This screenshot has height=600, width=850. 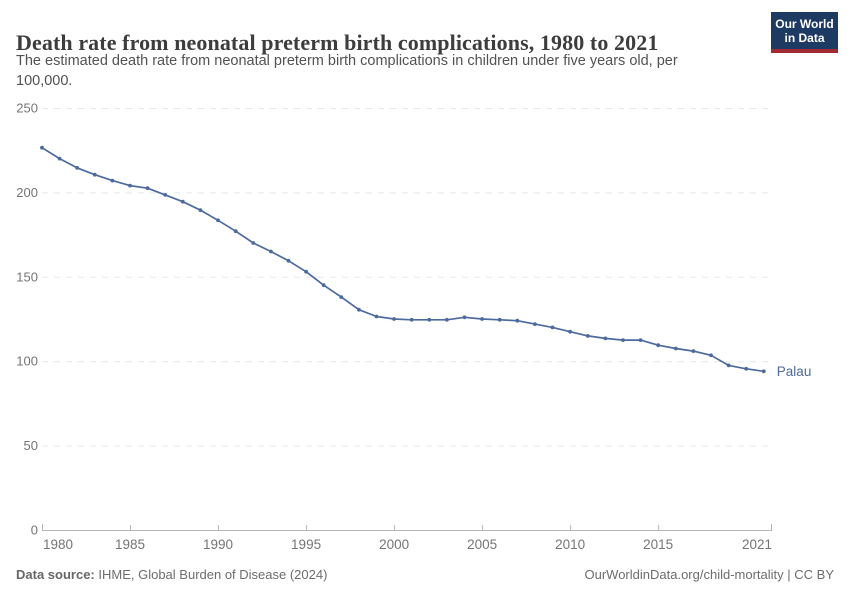 I want to click on x-axis-tick-label: 2000, so click(x=394, y=544).